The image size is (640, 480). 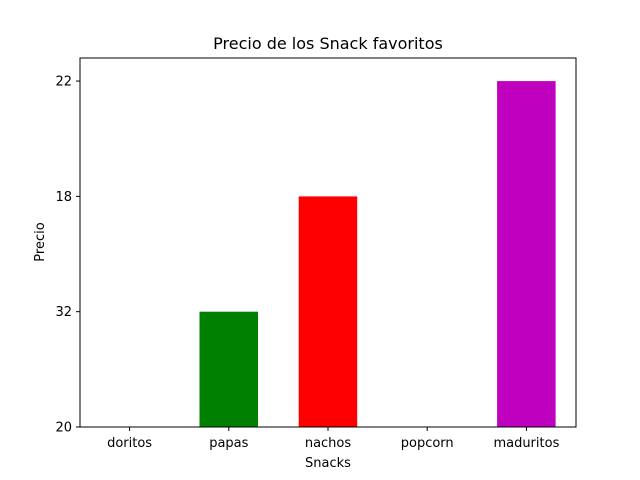 I want to click on chart-title: Precio de los Snack favoritos, so click(x=328, y=43).